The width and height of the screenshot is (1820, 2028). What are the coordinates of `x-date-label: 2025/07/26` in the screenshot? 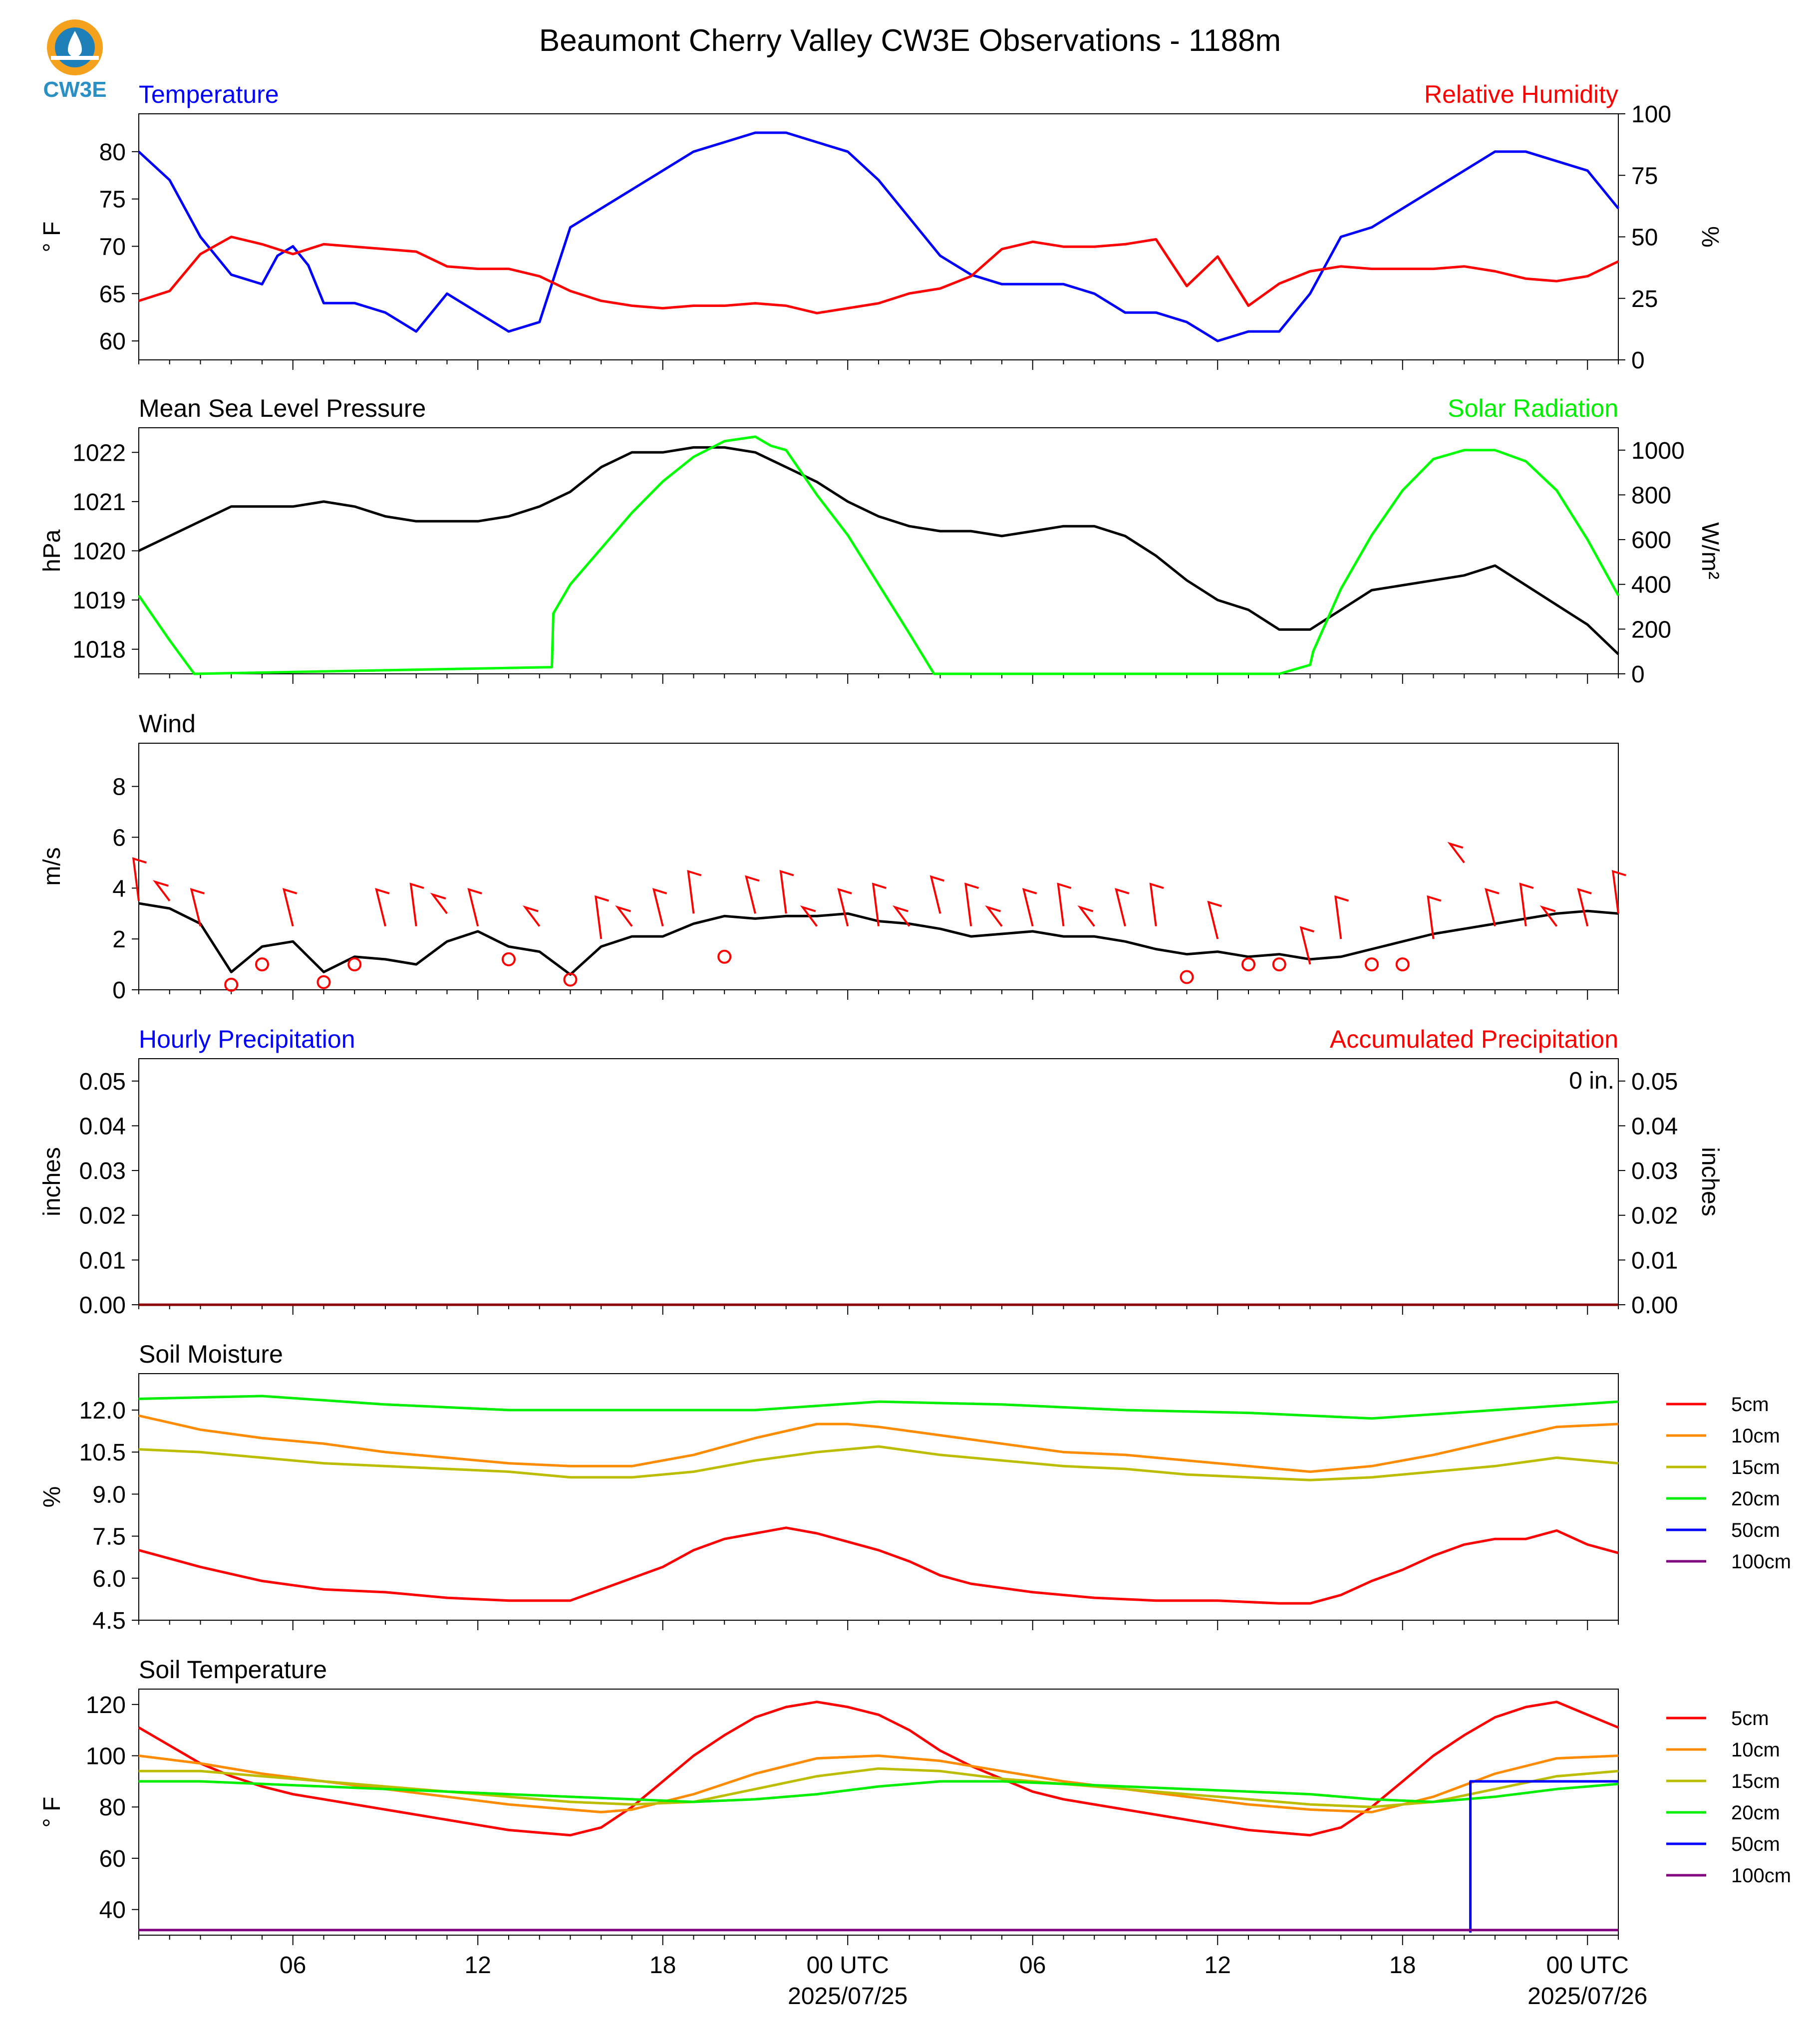 It's located at (1587, 1996).